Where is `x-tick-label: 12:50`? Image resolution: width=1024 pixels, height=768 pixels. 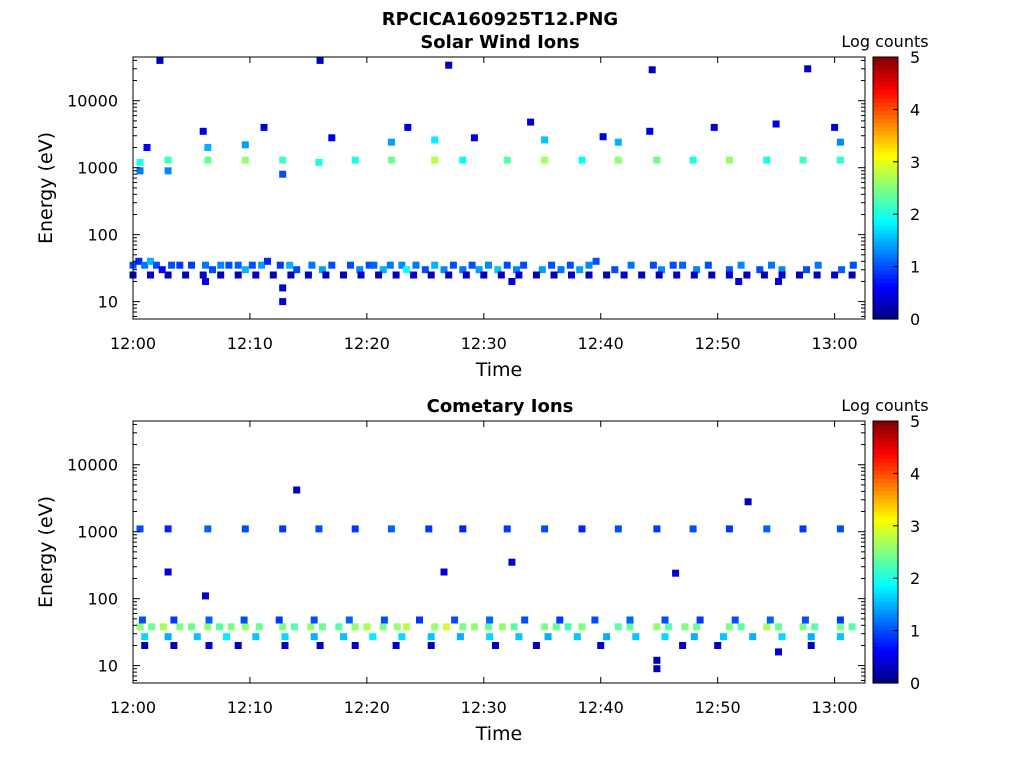
x-tick-label: 12:50 is located at coordinates (718, 343).